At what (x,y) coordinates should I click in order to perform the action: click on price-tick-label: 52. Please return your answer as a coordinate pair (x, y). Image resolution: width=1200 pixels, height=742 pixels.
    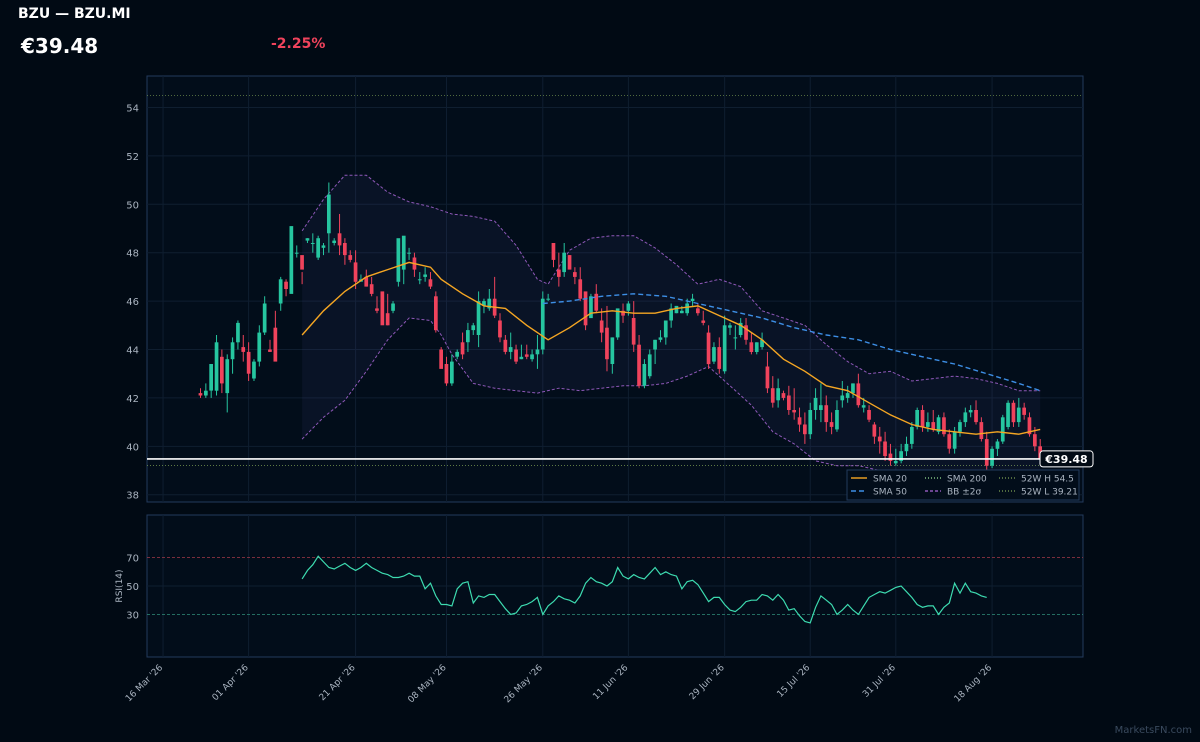
    Looking at the image, I should click on (132, 157).